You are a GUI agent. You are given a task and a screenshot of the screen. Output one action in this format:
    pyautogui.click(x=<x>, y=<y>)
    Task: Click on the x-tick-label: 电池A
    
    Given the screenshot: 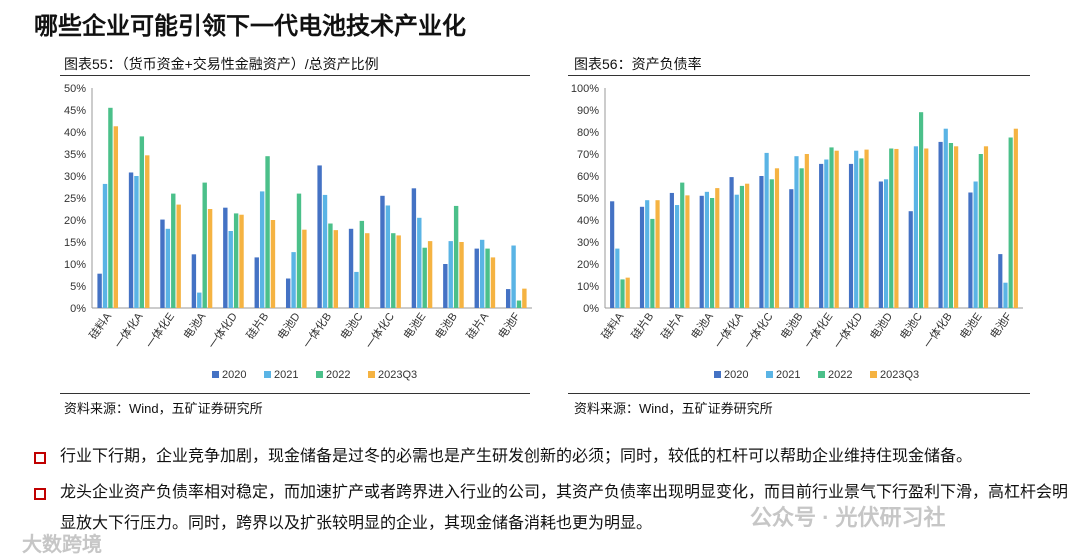 What is the action you would take?
    pyautogui.click(x=702, y=326)
    